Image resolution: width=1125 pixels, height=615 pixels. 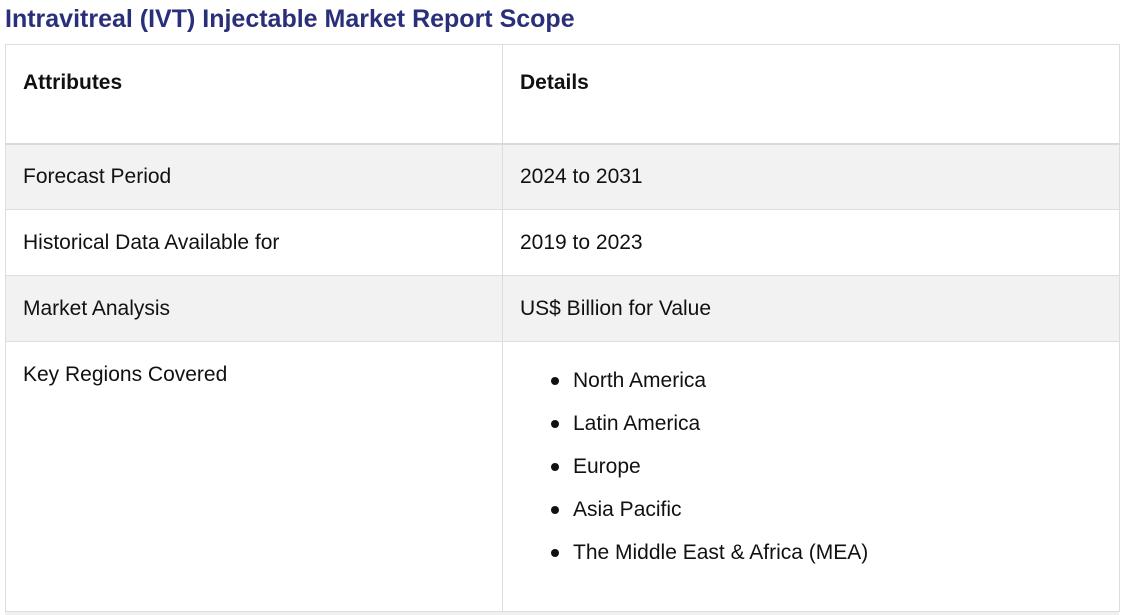 What do you see at coordinates (627, 509) in the screenshot?
I see `region-label: Asia Pacific` at bounding box center [627, 509].